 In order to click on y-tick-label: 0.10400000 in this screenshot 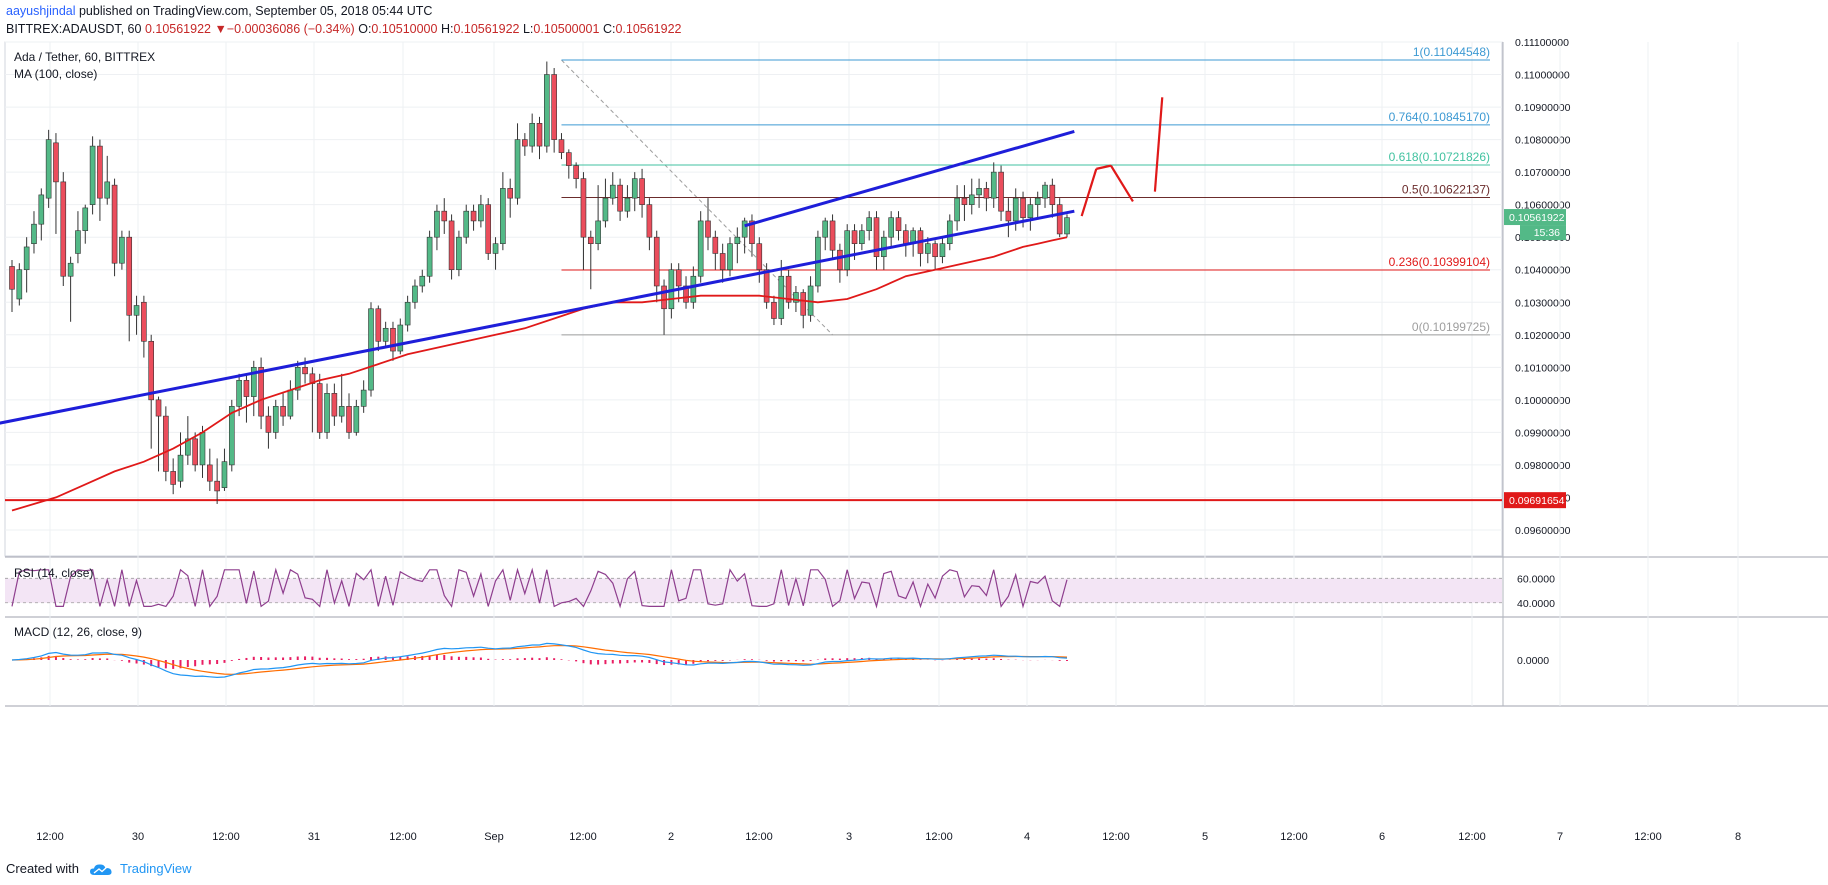, I will do `click(1543, 271)`.